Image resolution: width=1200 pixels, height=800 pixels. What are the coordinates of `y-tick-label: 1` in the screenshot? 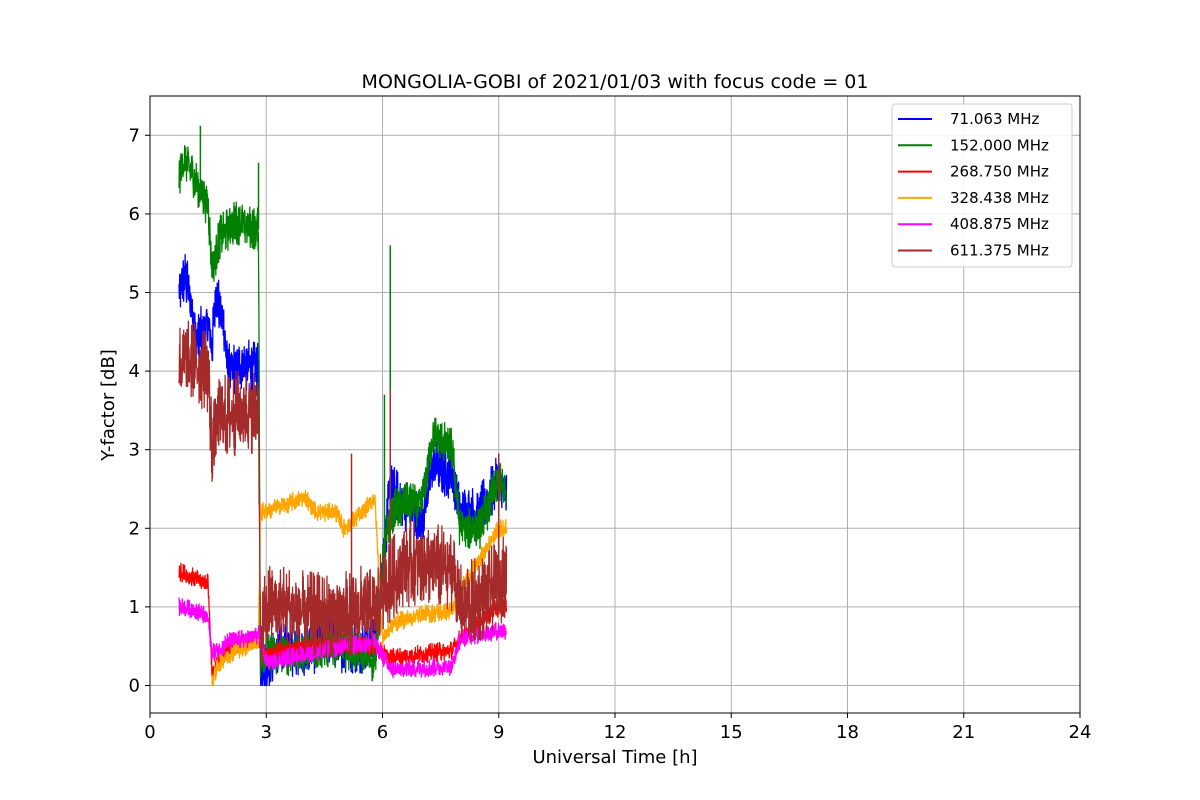 It's located at (134, 607).